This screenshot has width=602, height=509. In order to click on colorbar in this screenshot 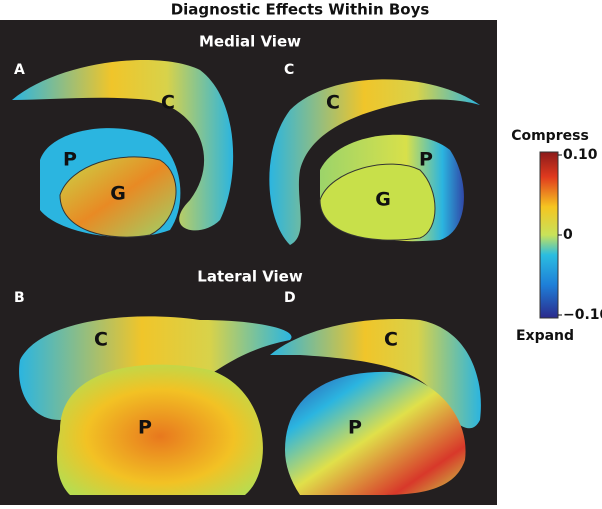, I will do `click(549, 235)`.